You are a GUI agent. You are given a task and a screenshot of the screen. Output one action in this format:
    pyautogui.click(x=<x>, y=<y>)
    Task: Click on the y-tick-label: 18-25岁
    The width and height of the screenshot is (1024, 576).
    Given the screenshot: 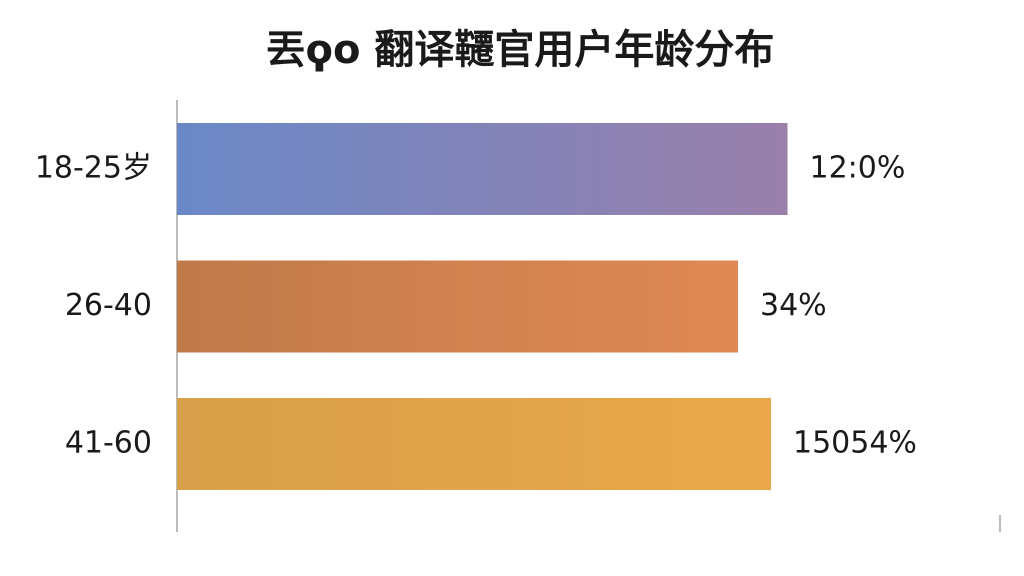 What is the action you would take?
    pyautogui.click(x=93, y=168)
    